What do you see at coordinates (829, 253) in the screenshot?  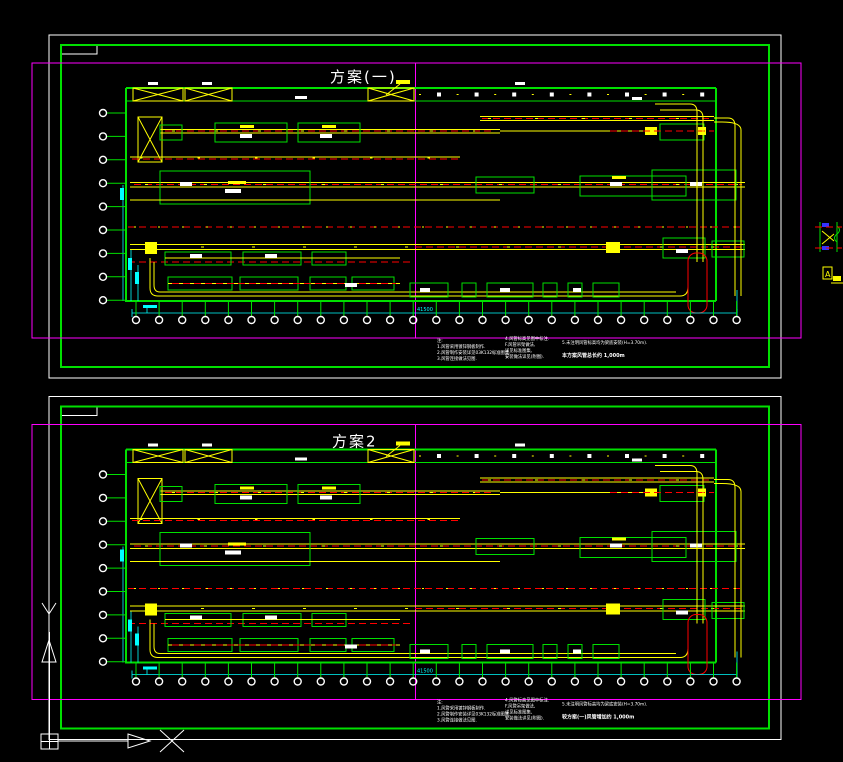 I see `margin-detail: A` at bounding box center [829, 253].